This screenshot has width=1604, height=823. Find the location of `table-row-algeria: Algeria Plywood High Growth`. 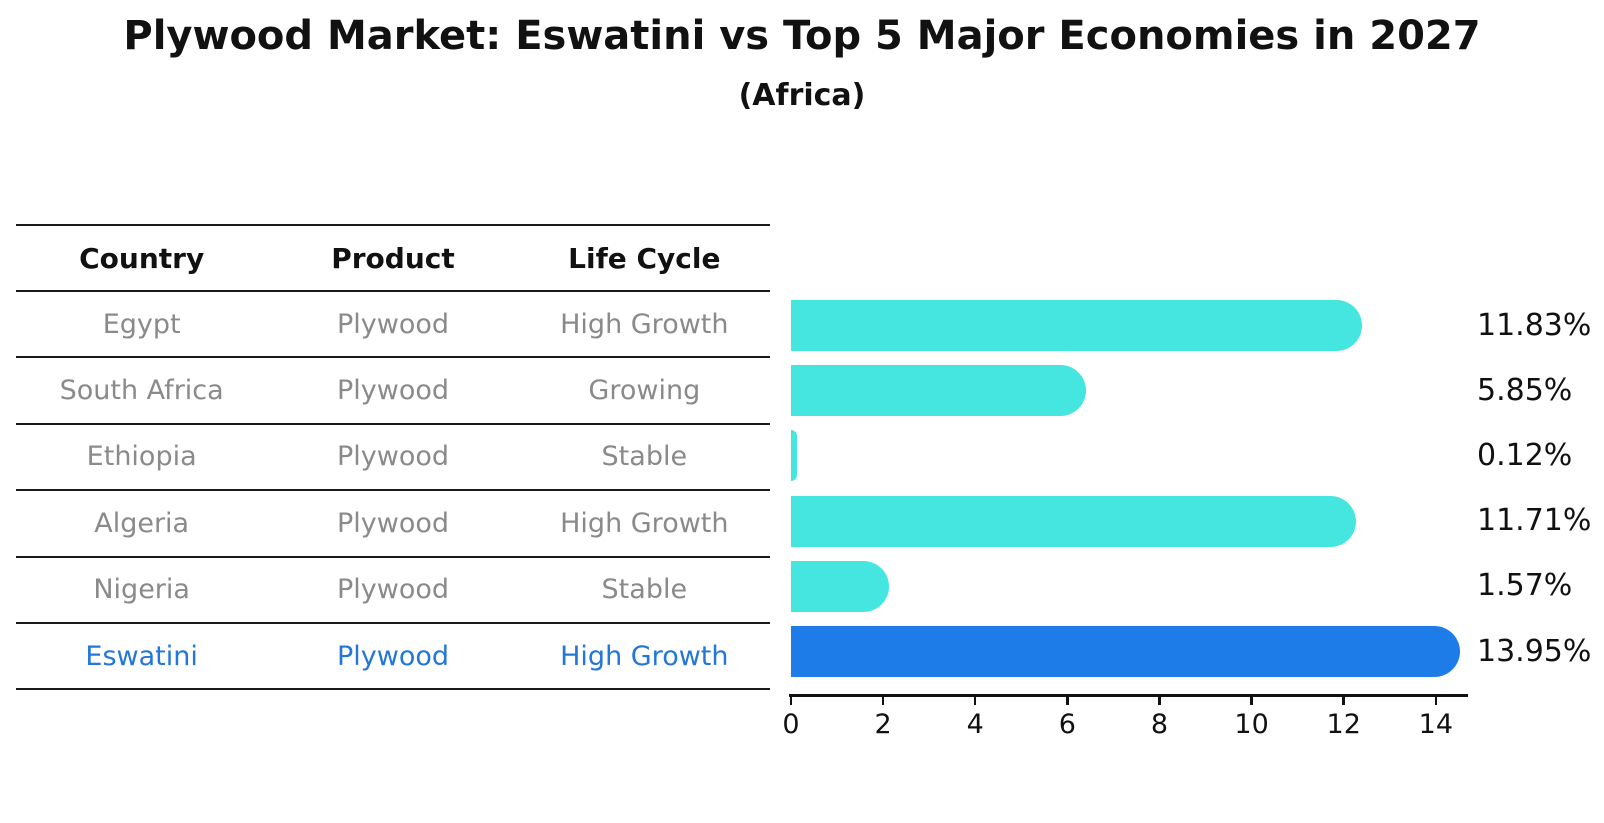

table-row-algeria: Algeria Plywood High Growth is located at coordinates (393, 524).